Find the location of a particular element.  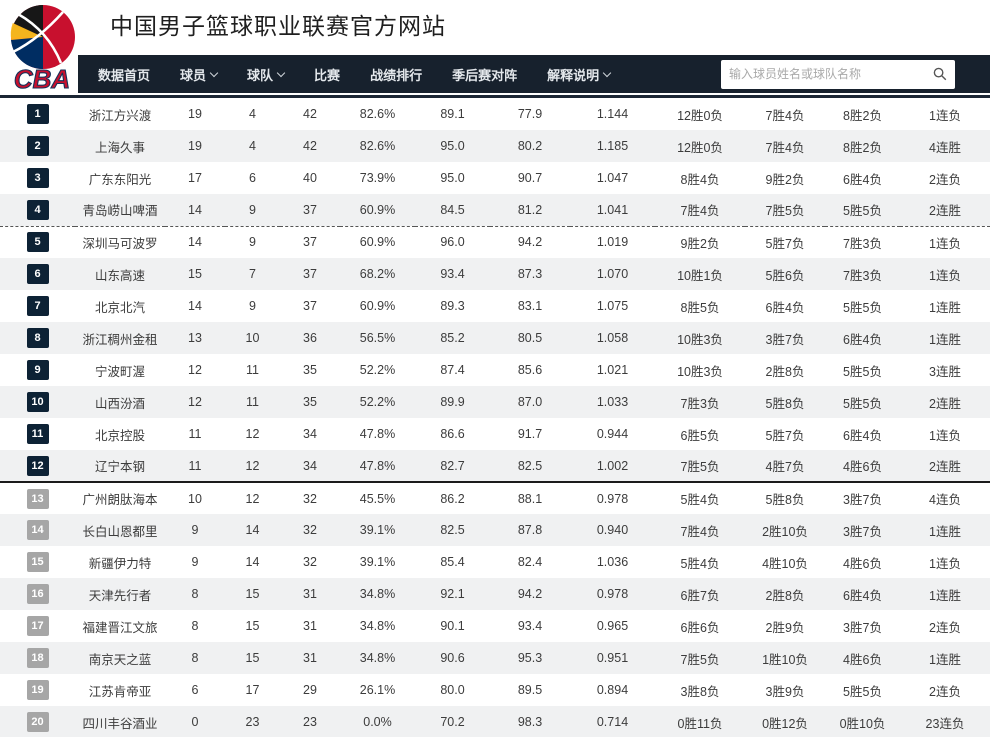

rank-badge: 6 is located at coordinates (37, 274).